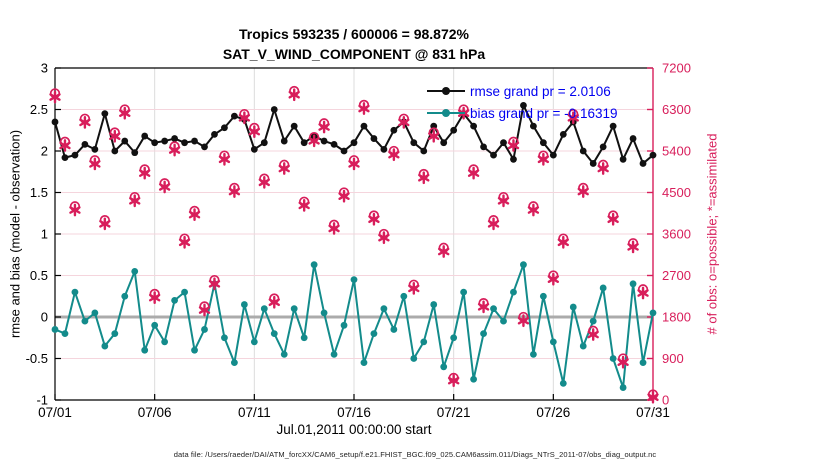 The image size is (830, 470). What do you see at coordinates (553, 412) in the screenshot?
I see `svg-text: 07/26` at bounding box center [553, 412].